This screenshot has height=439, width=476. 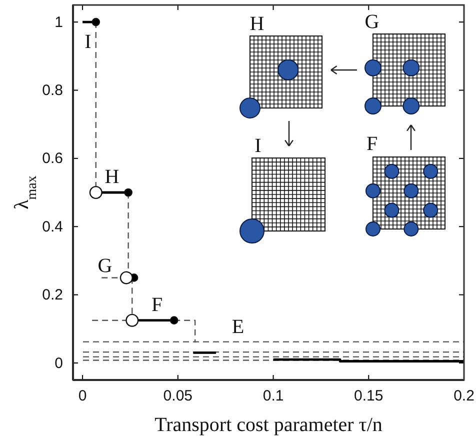 What do you see at coordinates (82, 396) in the screenshot?
I see `x-tick-label: 0` at bounding box center [82, 396].